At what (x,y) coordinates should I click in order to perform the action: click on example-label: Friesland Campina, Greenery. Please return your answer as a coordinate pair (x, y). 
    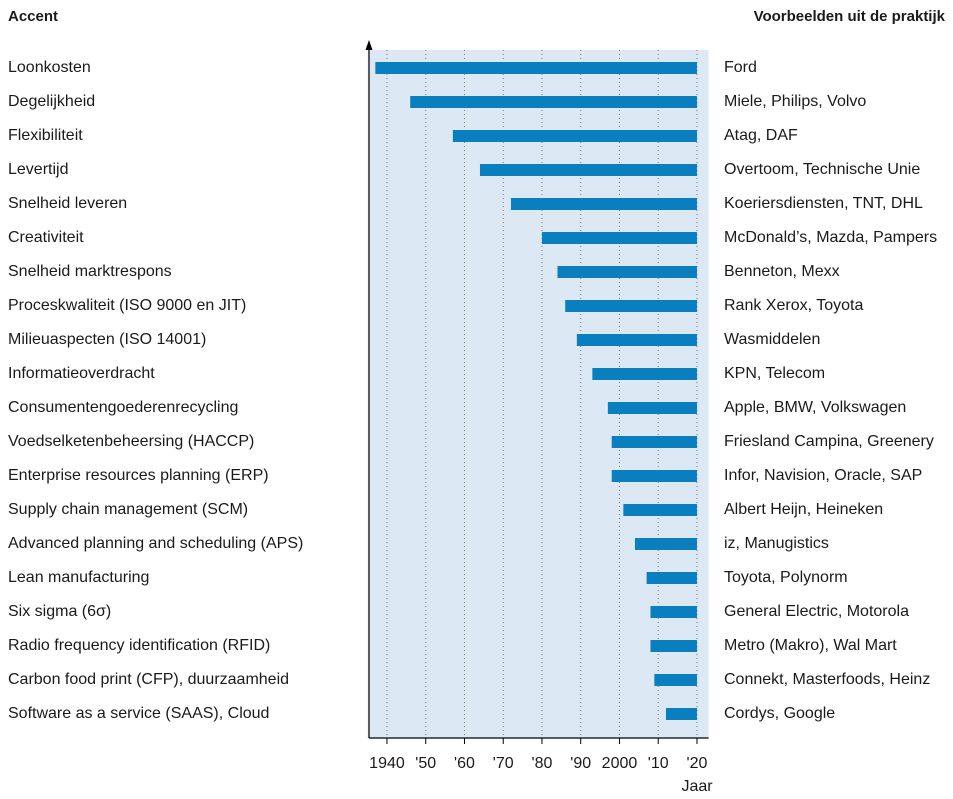
    Looking at the image, I should click on (829, 441).